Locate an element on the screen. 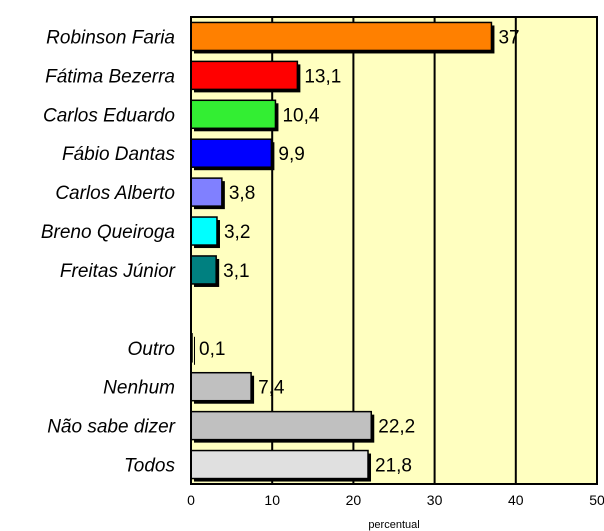 This screenshot has width=604, height=531. data-label: 13,1 is located at coordinates (322, 76).